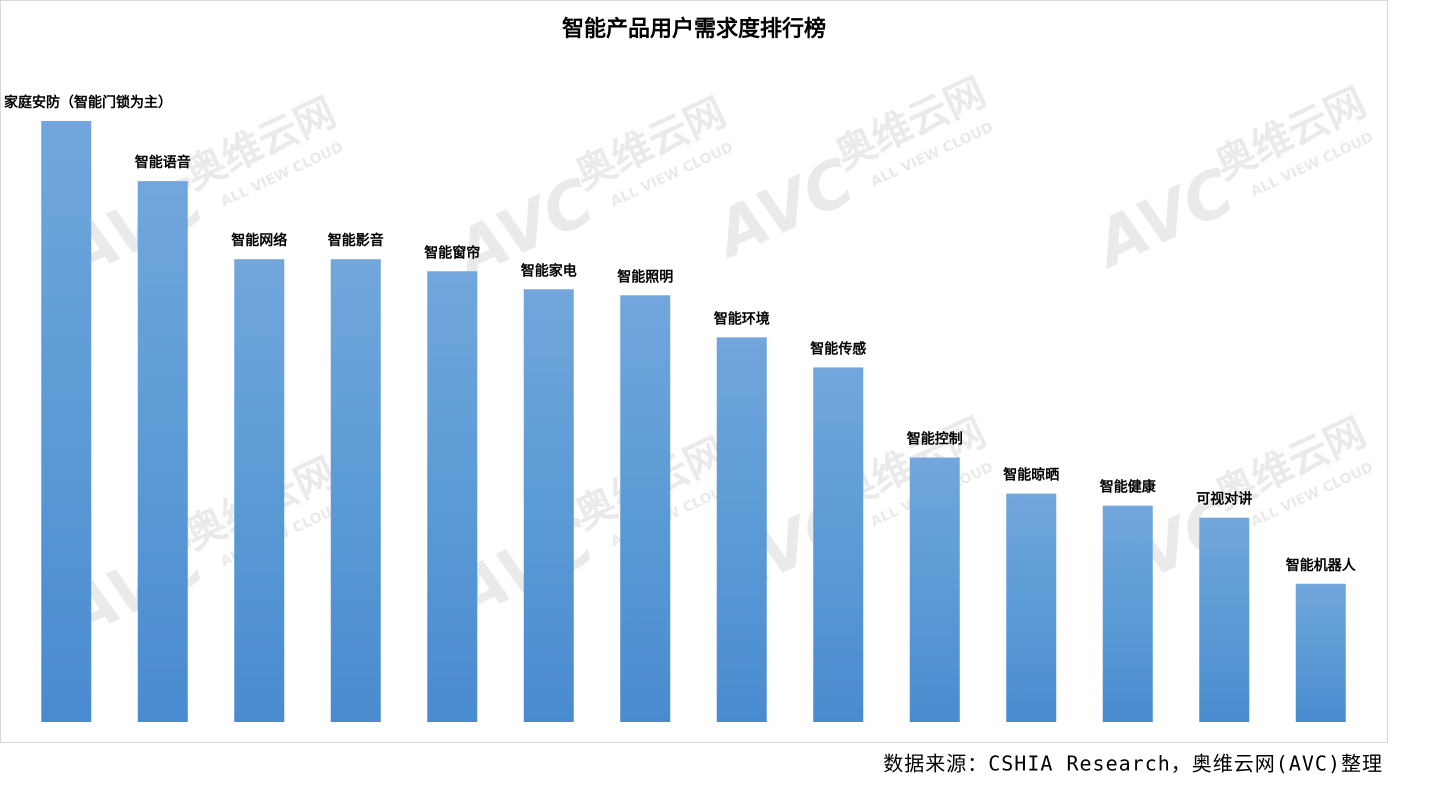 The width and height of the screenshot is (1448, 790). I want to click on category-label: 智能语音, so click(162, 162).